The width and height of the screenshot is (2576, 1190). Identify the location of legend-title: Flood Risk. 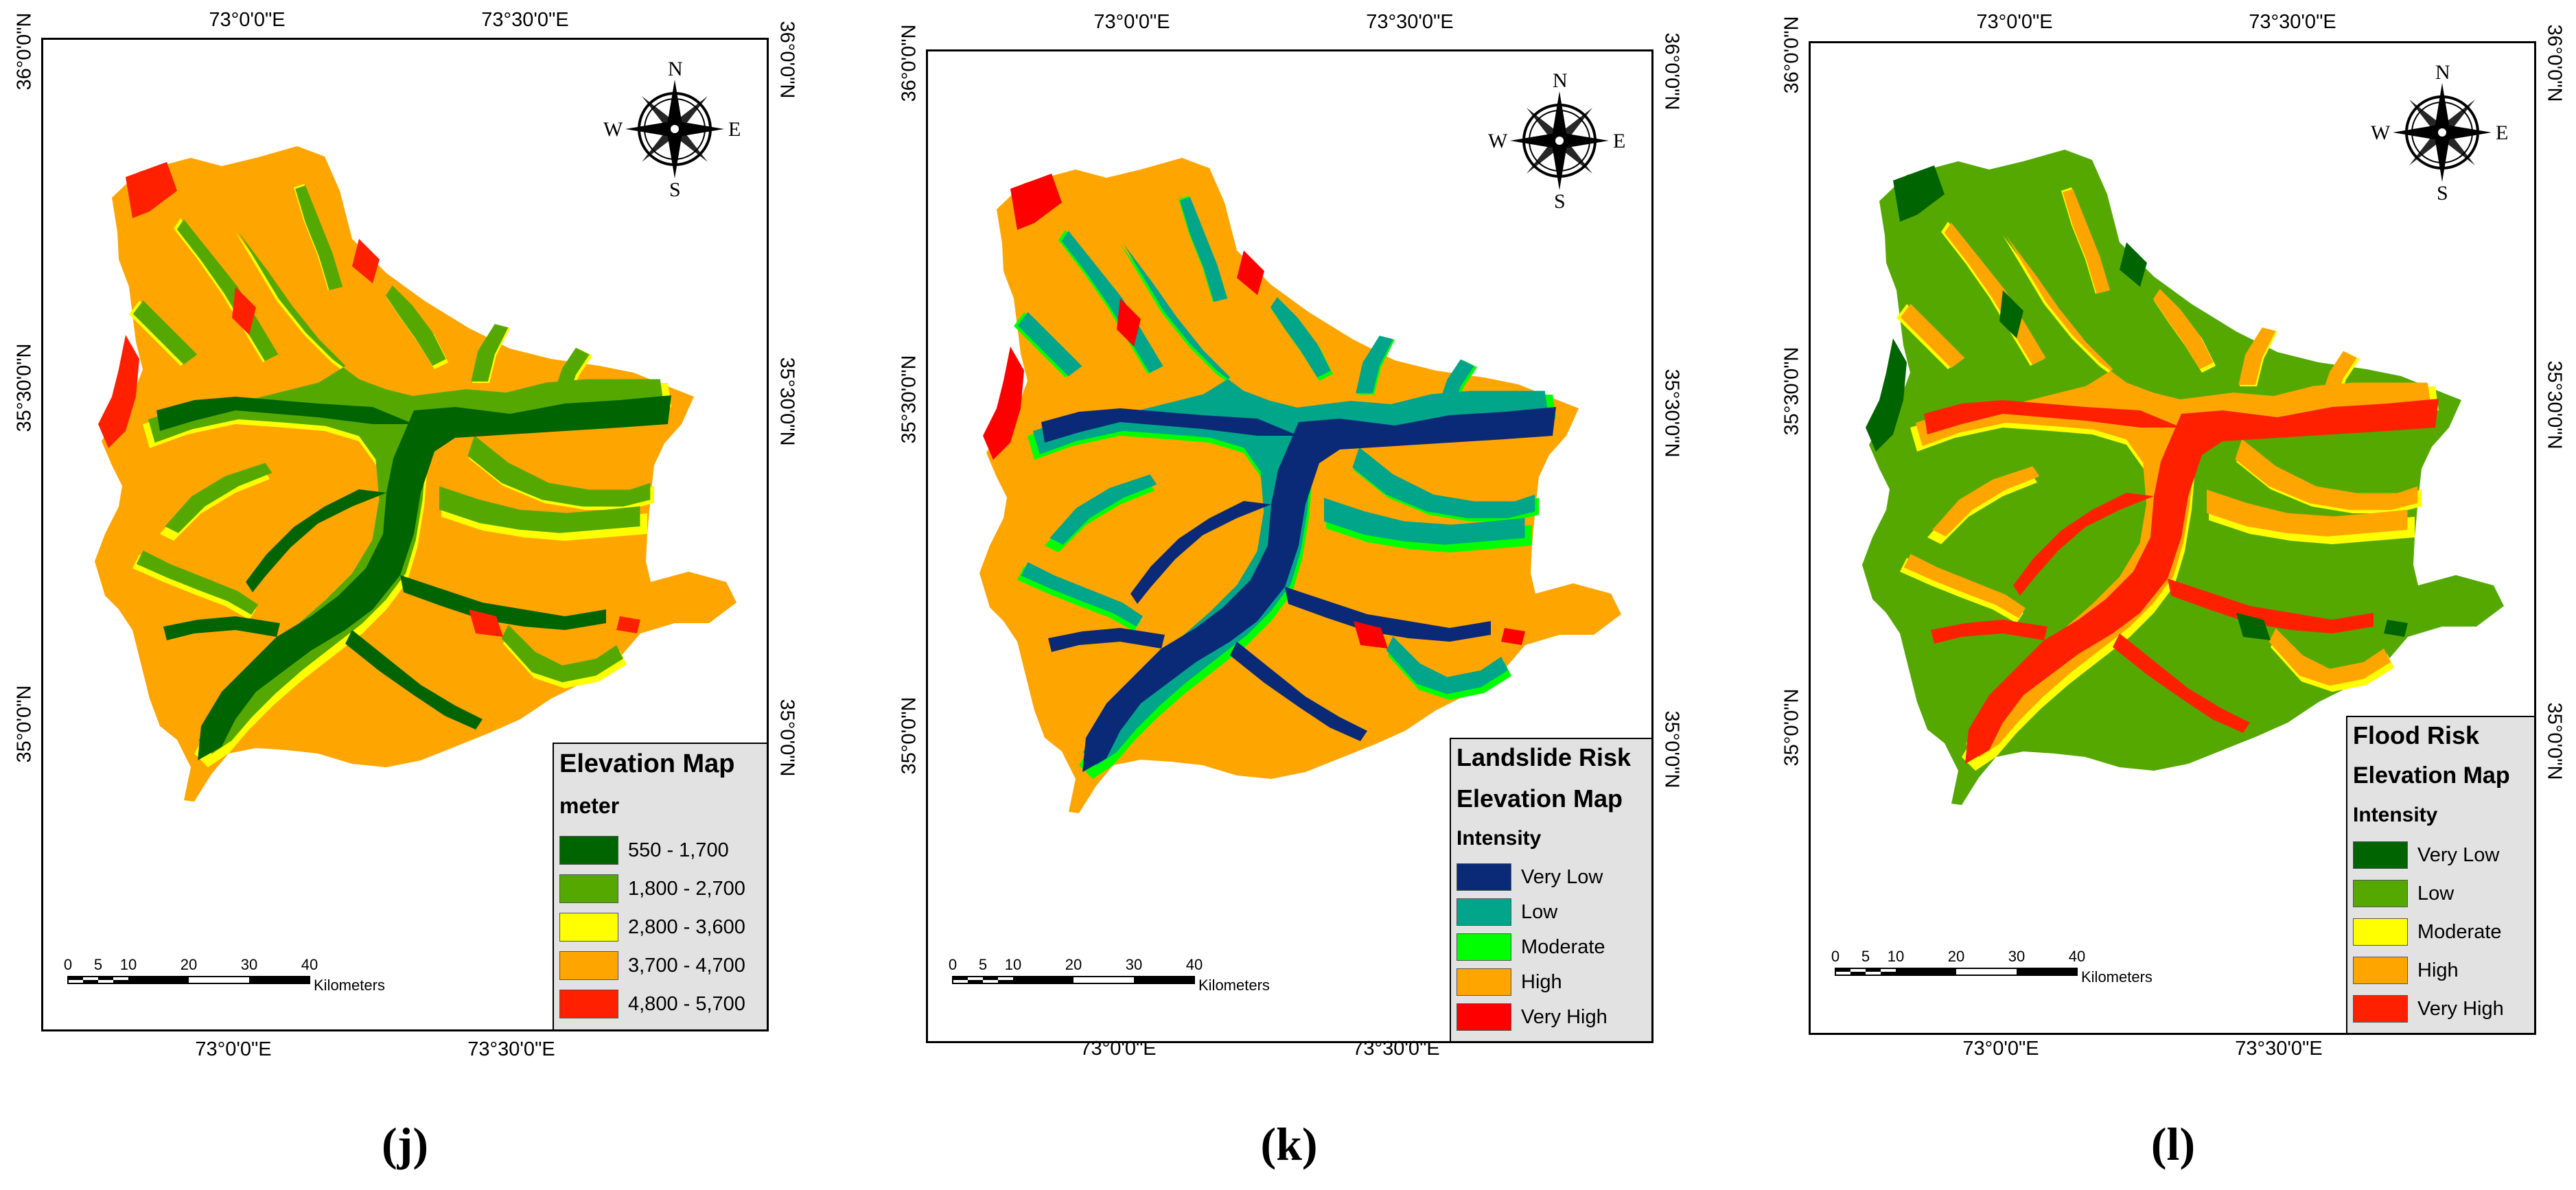
(2416, 735).